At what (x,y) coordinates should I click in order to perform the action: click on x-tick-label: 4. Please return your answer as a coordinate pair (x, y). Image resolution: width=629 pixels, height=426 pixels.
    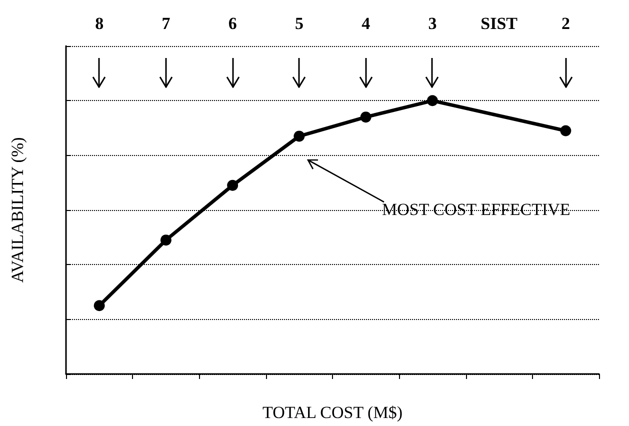
    Looking at the image, I should click on (366, 23).